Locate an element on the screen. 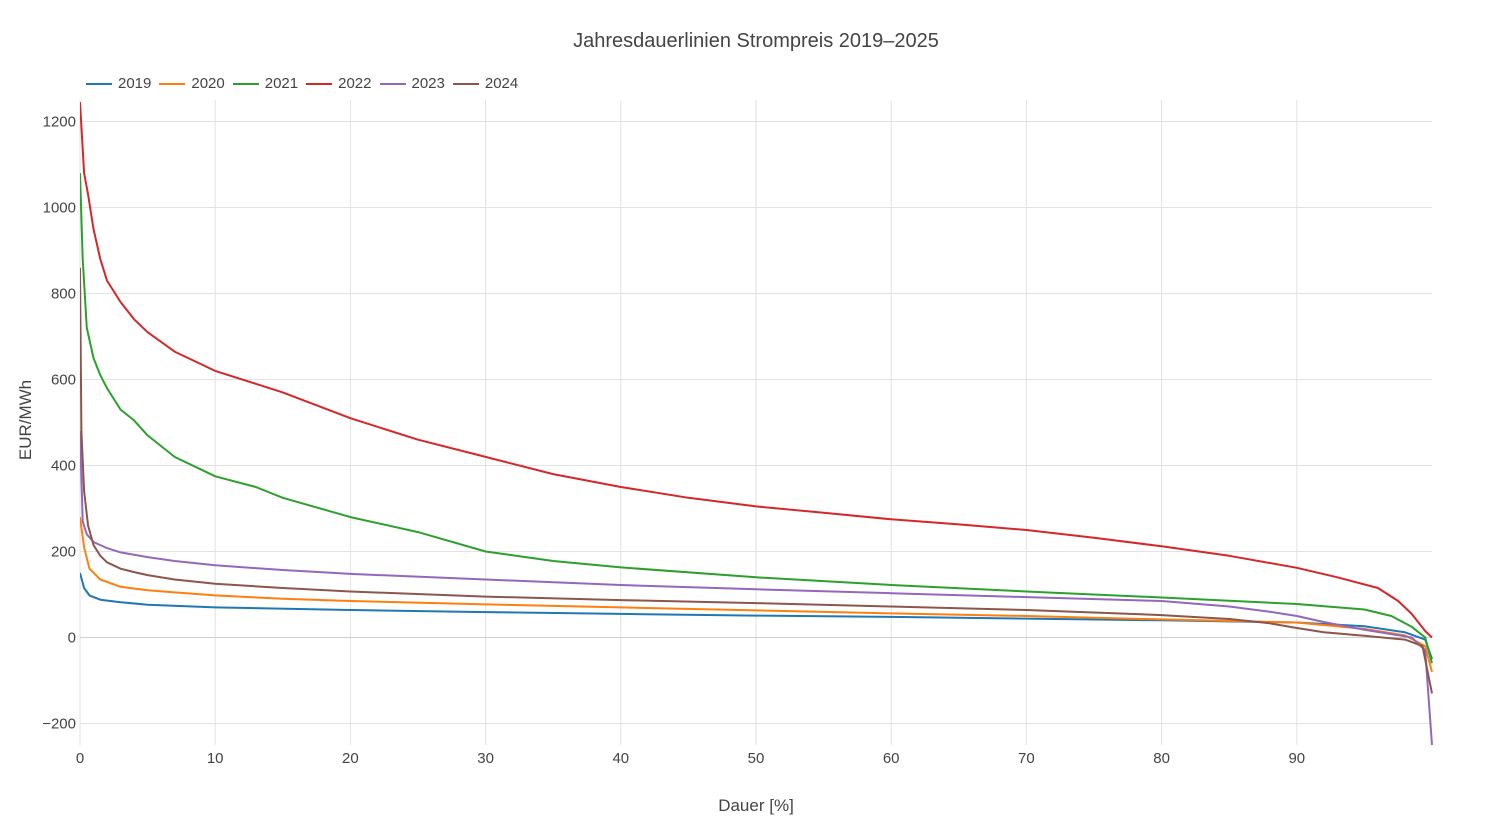  x-axis-title: Dauer [%] is located at coordinates (756, 805).